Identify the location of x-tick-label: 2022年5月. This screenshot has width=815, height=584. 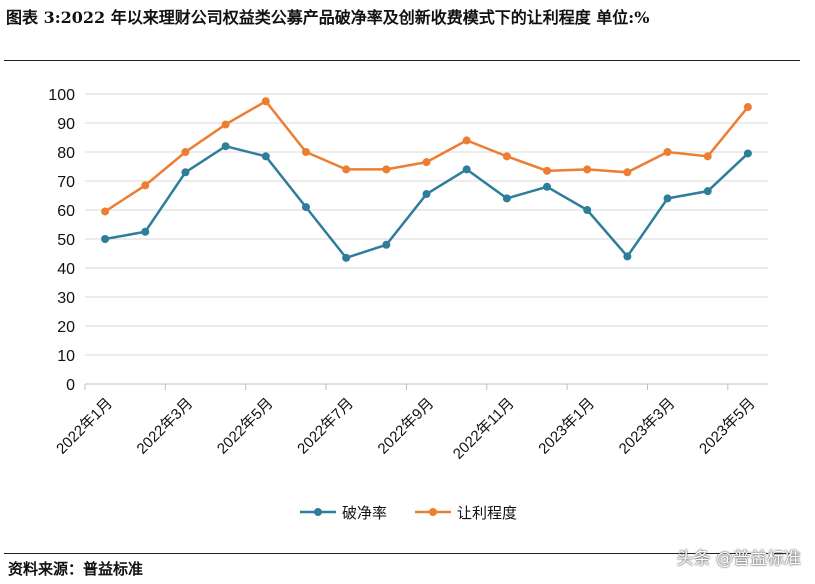
(245, 426).